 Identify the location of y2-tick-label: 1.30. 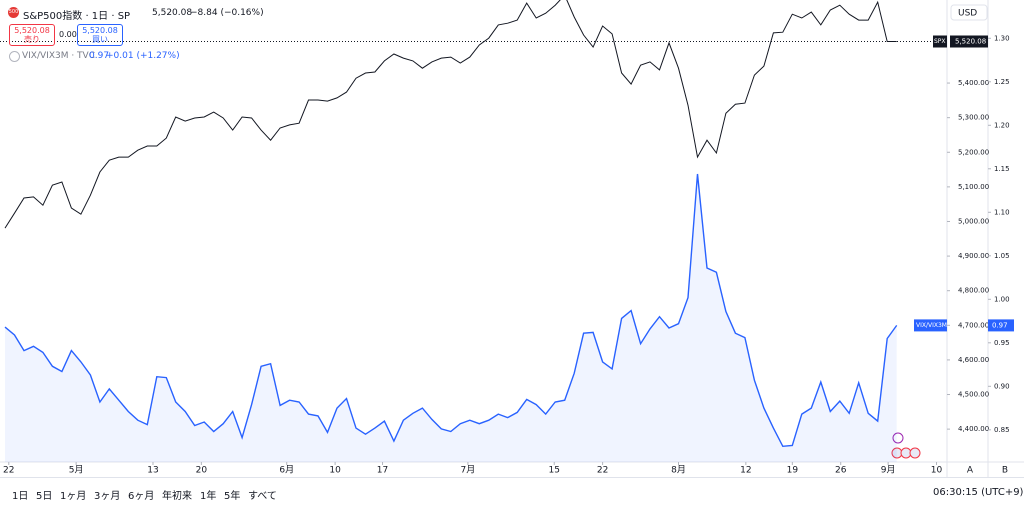
(1002, 38).